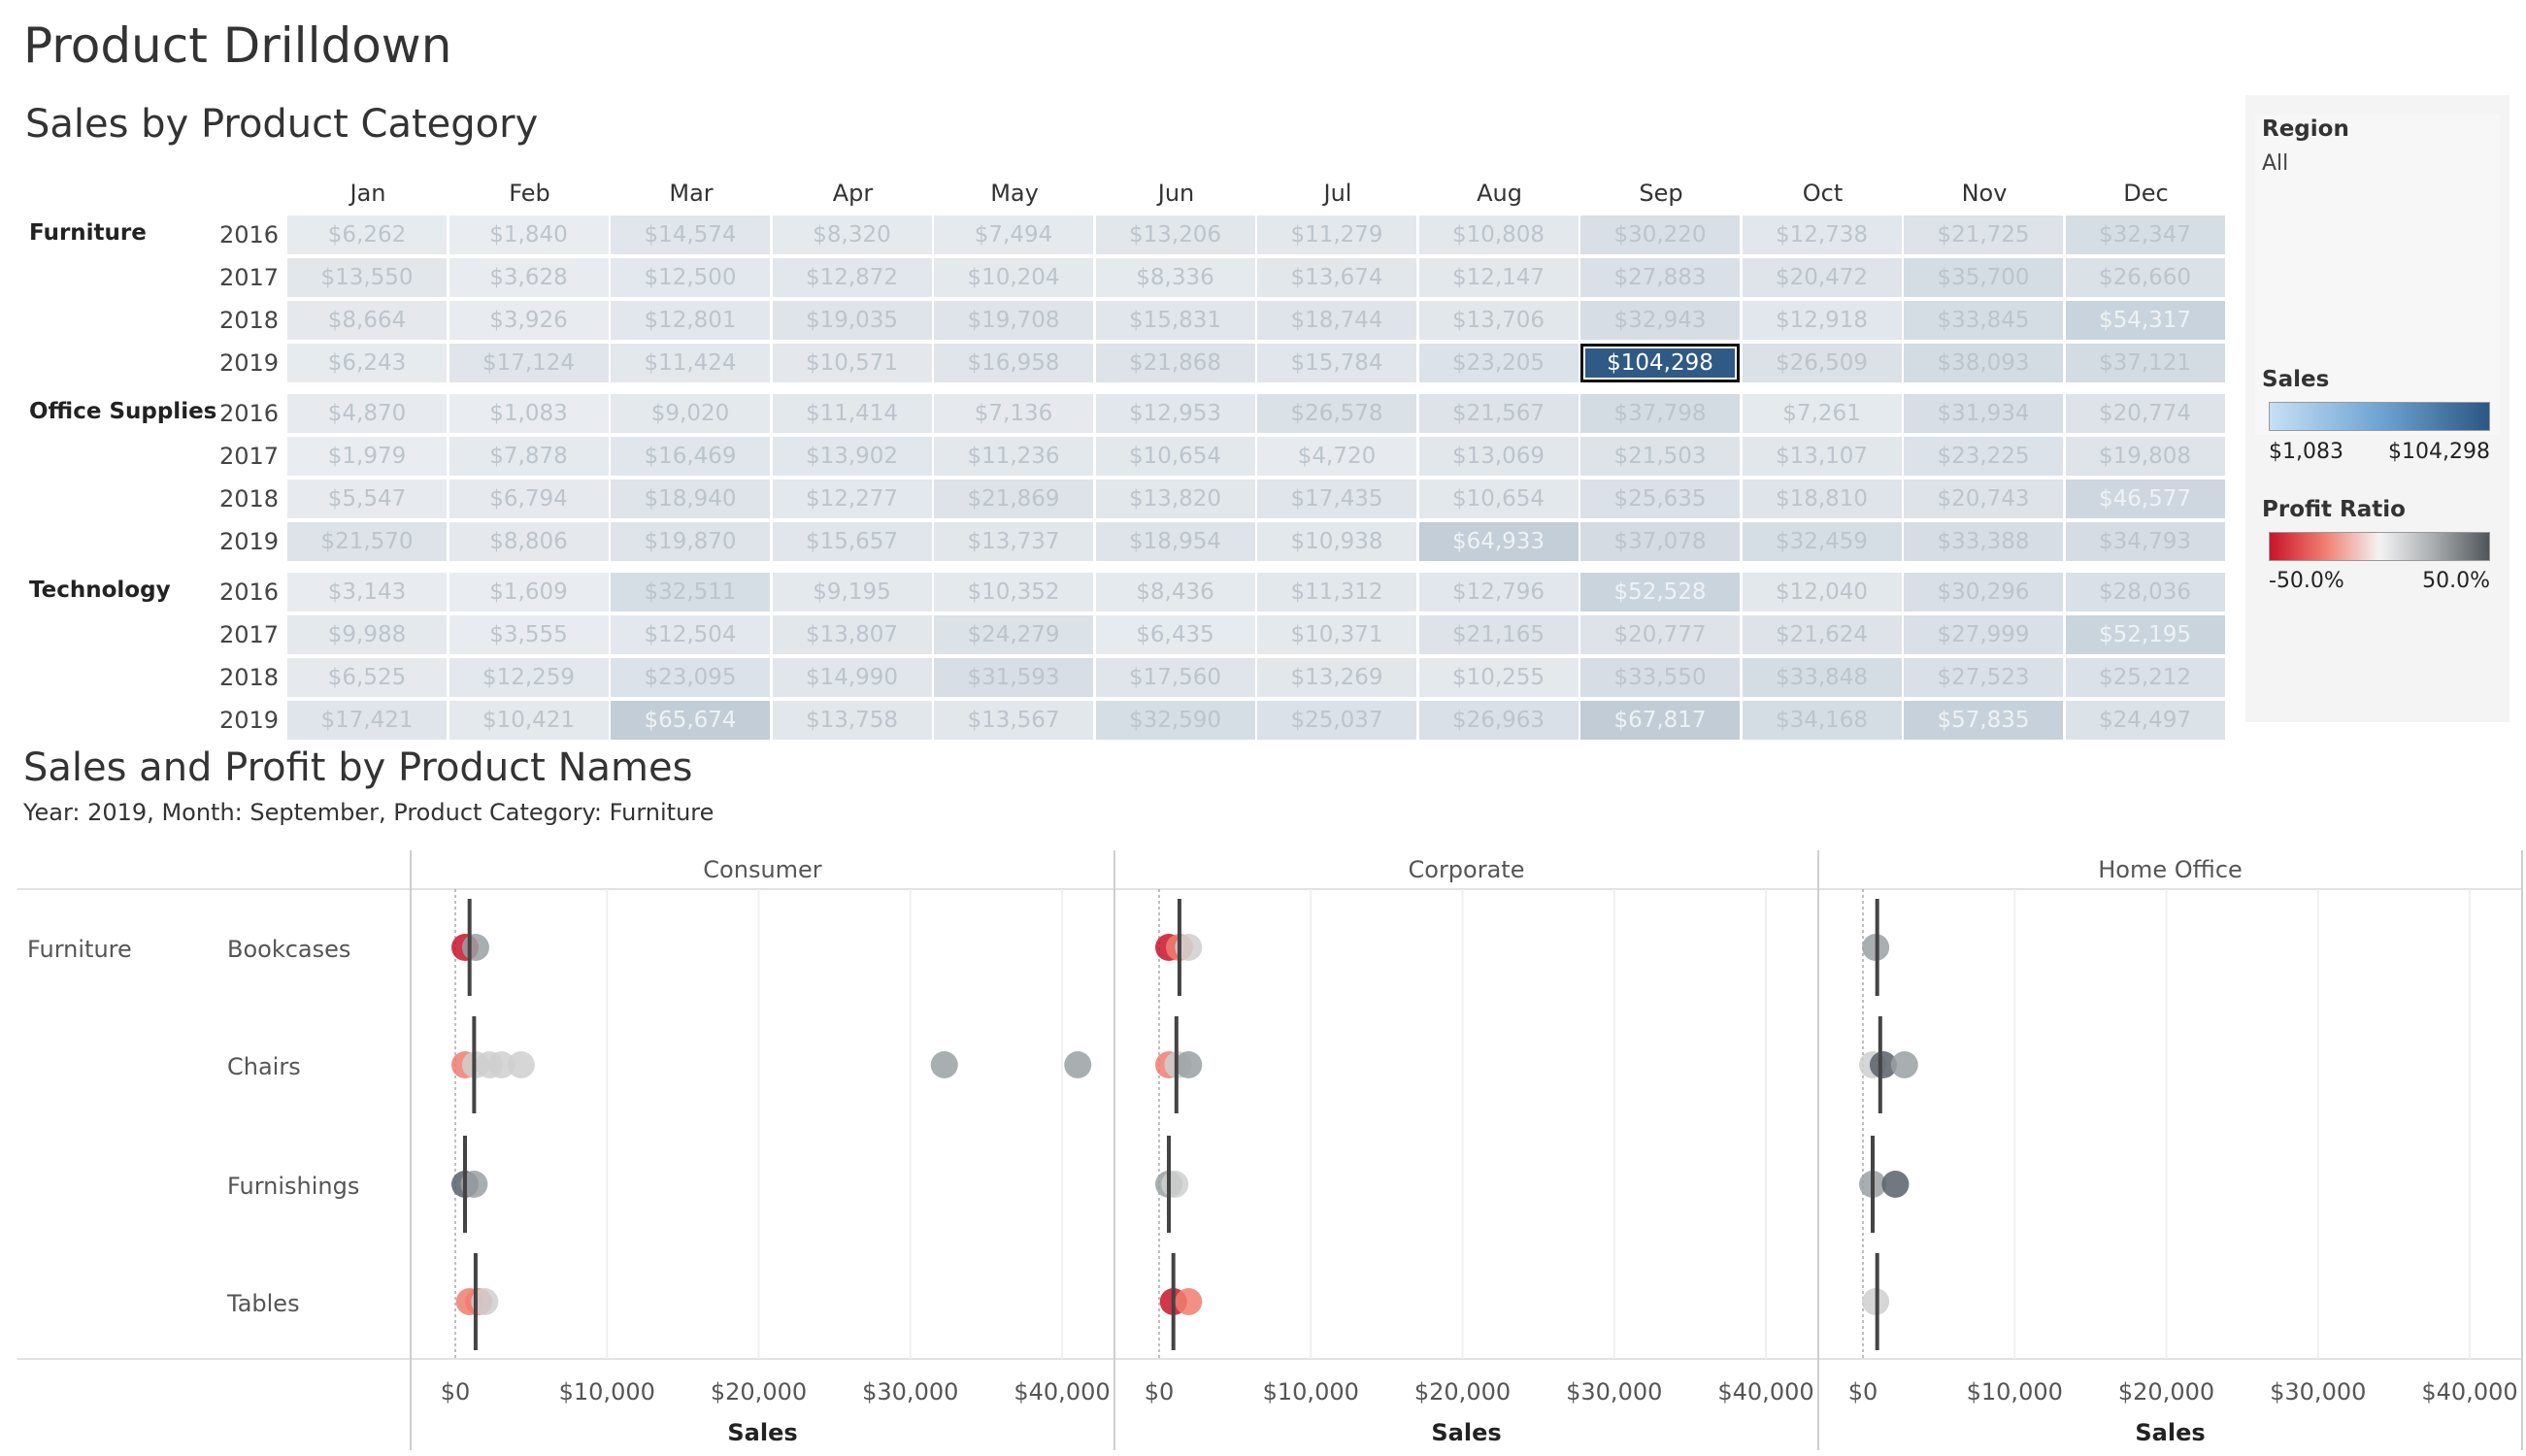 The height and width of the screenshot is (1456, 2526). What do you see at coordinates (2145, 320) in the screenshot?
I see `heatmap-cell: $54,317` at bounding box center [2145, 320].